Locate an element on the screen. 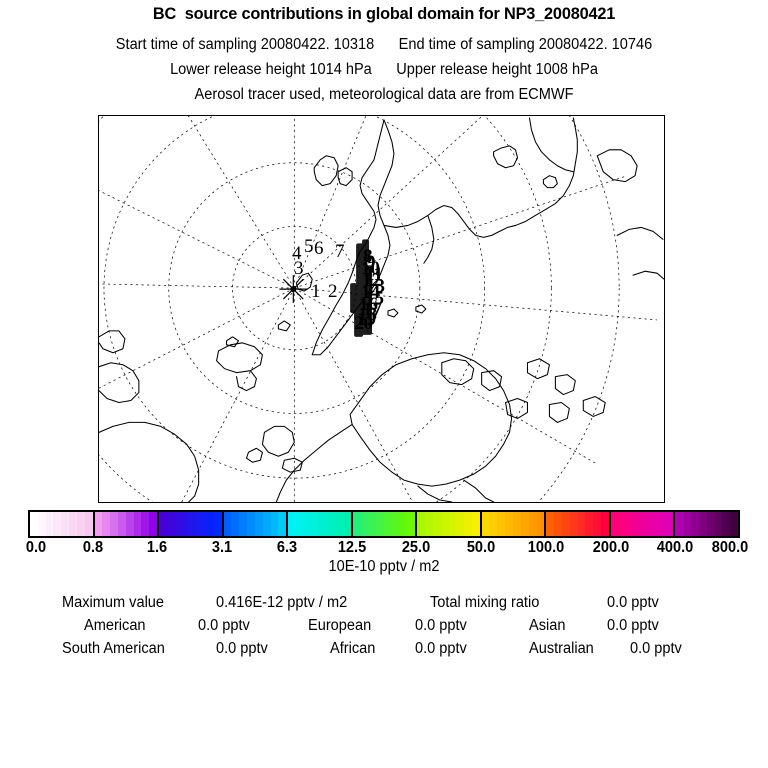 This screenshot has width=768, height=768. colorbar-tick-label: 1.6 is located at coordinates (157, 547).